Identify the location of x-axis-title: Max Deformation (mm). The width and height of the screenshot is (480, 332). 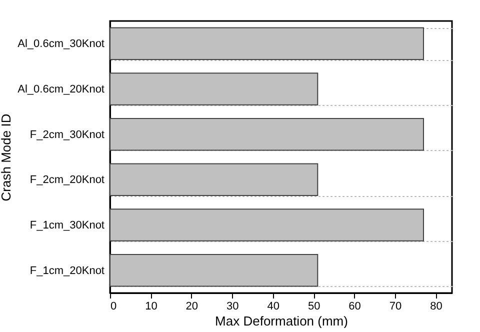
(281, 321).